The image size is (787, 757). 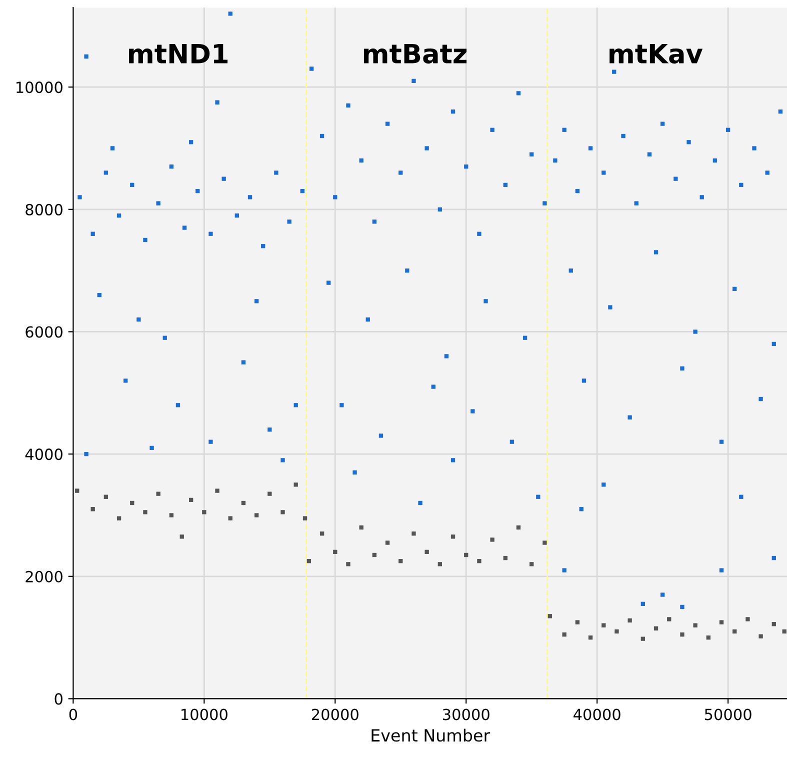 I want to click on y-tick-label: 4000, so click(x=43, y=454).